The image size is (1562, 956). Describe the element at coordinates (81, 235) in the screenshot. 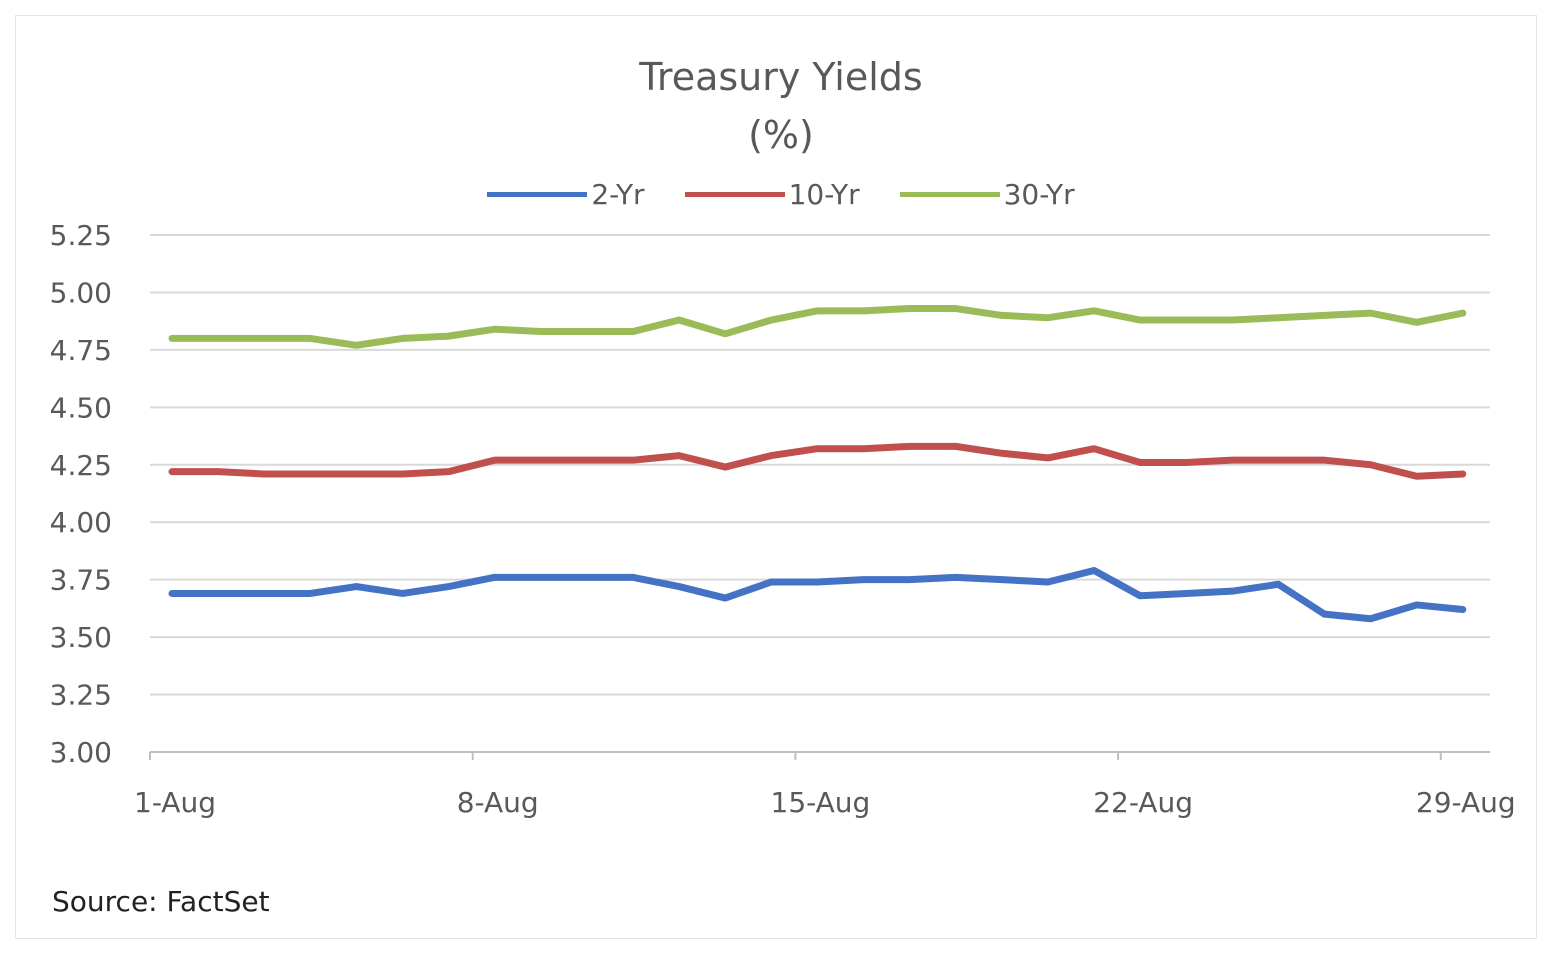

I see `y-tick-label: 5.25` at that location.